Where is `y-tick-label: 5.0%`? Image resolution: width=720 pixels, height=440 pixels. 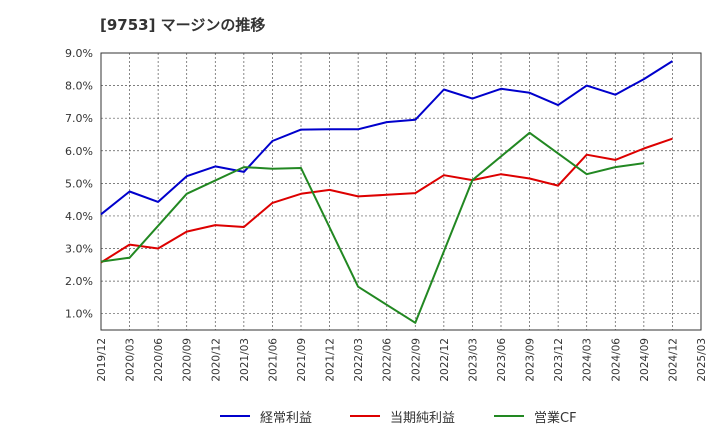 y-tick-label: 5.0% is located at coordinates (79, 183).